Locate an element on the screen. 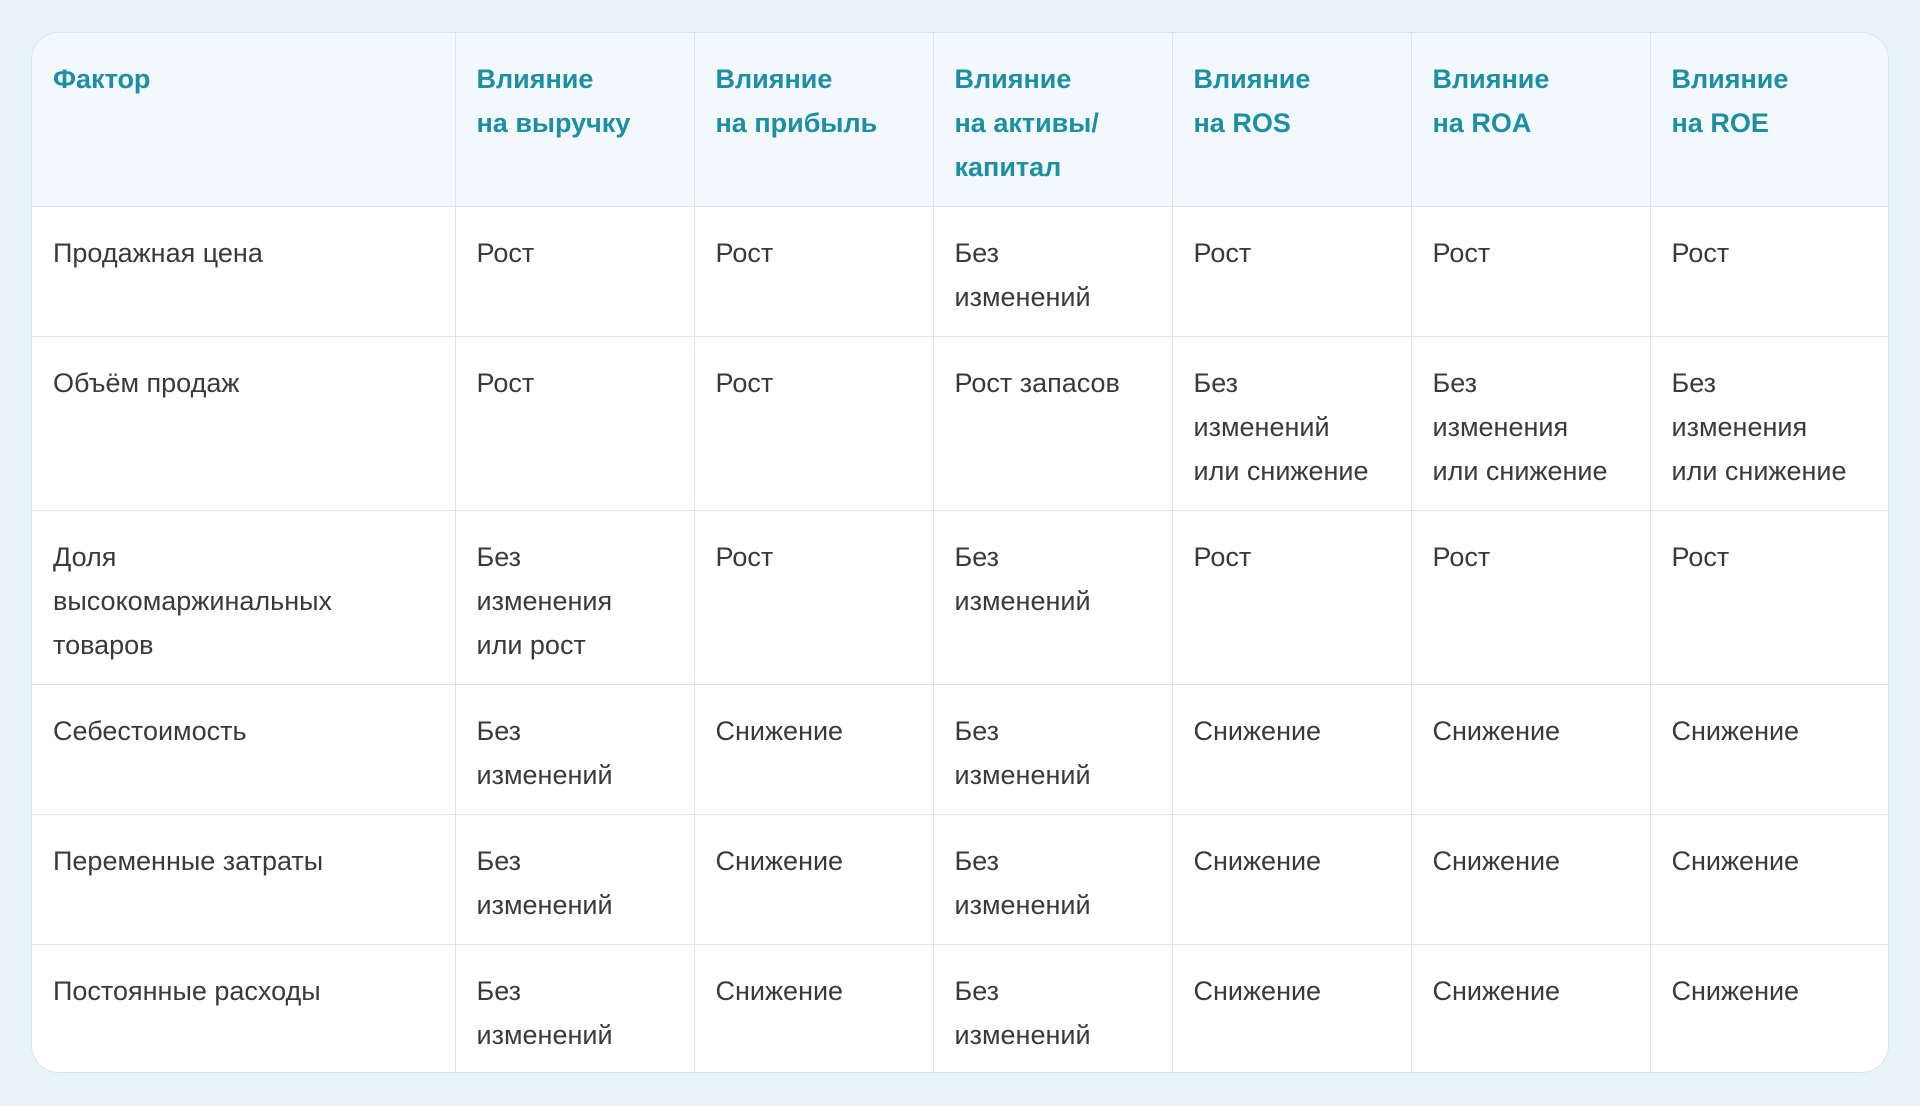 The image size is (1920, 1106). table-cell: Объём продаж is located at coordinates (244, 423).